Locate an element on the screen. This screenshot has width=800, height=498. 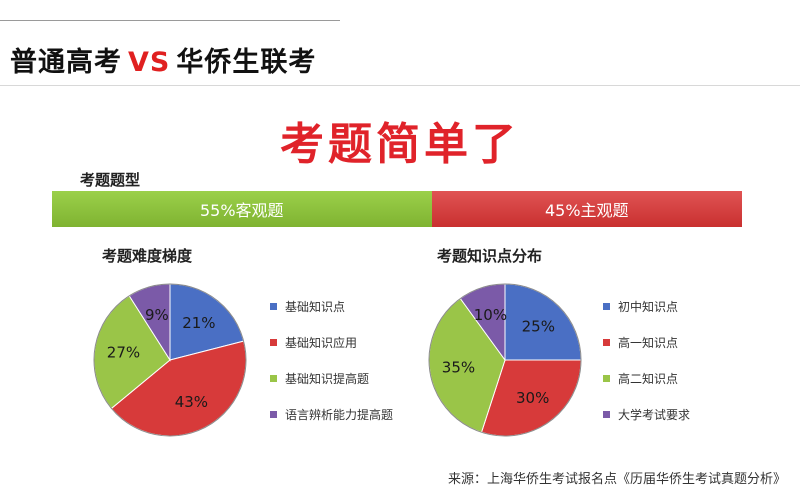
legend-label: 语言辨析能力提高题 is located at coordinates (339, 414).